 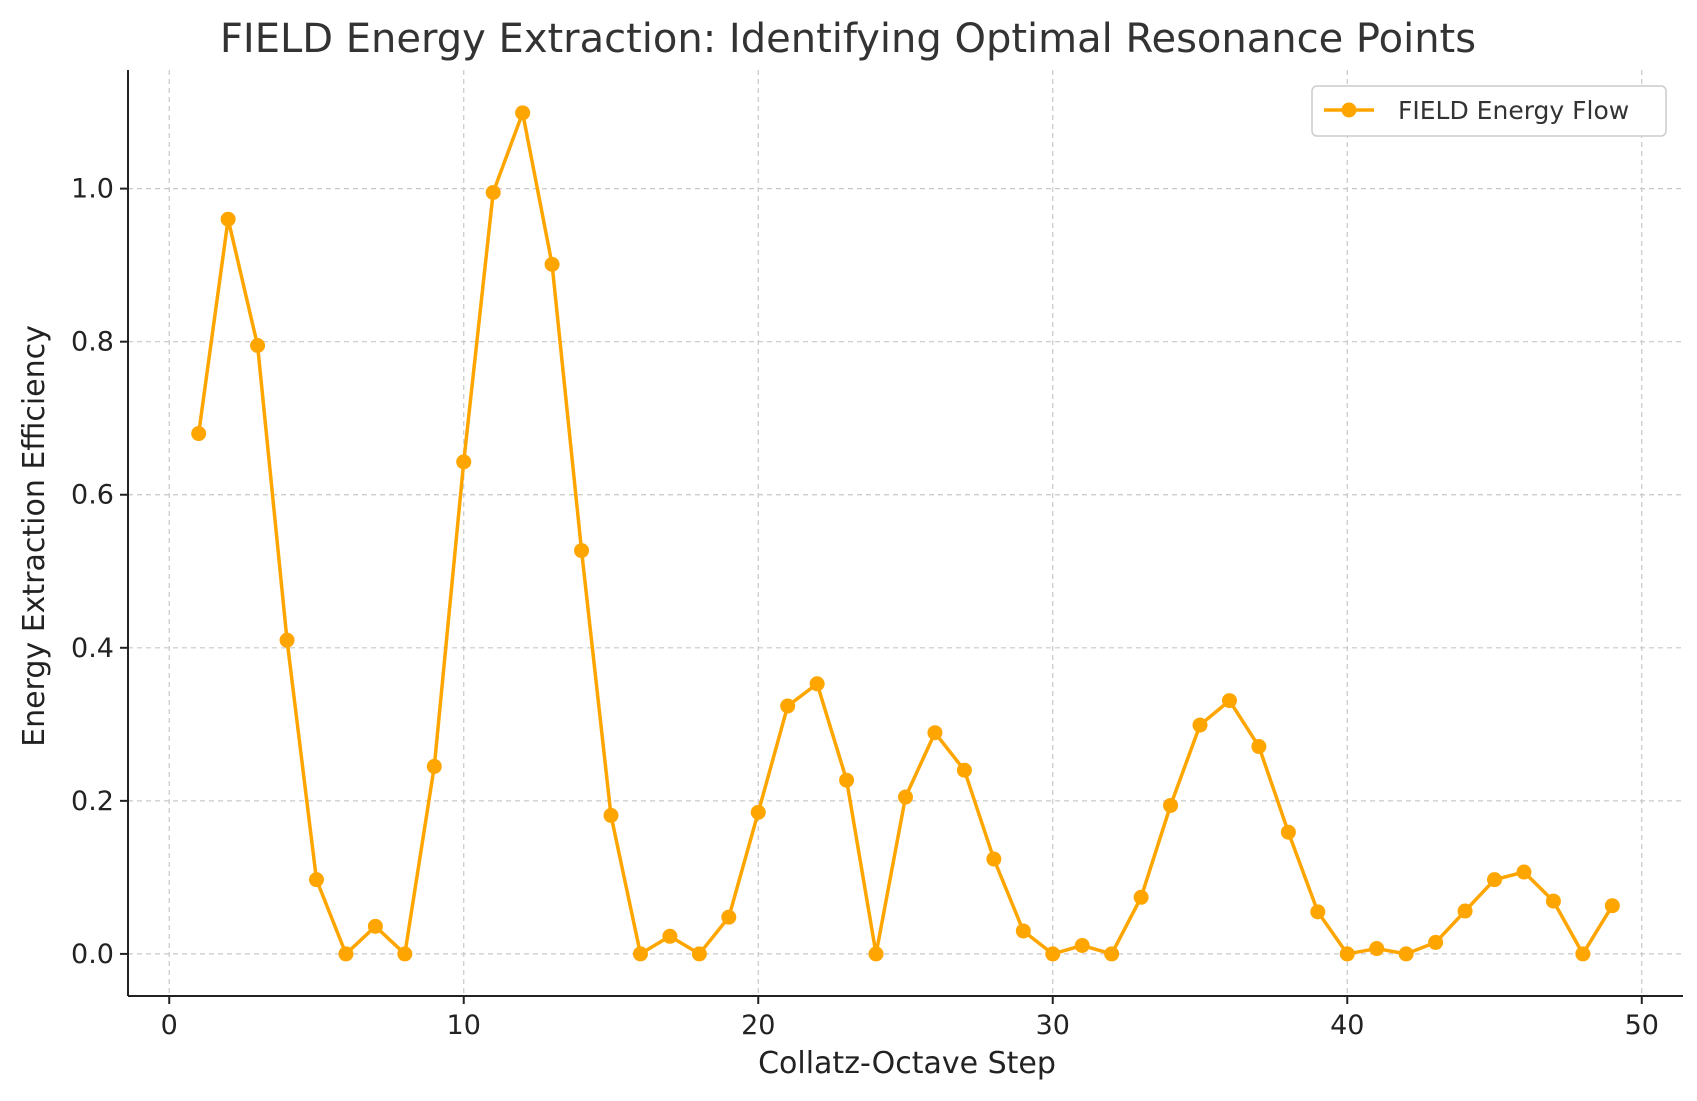 What do you see at coordinates (1053, 1025) in the screenshot?
I see `x-tick-label: 30` at bounding box center [1053, 1025].